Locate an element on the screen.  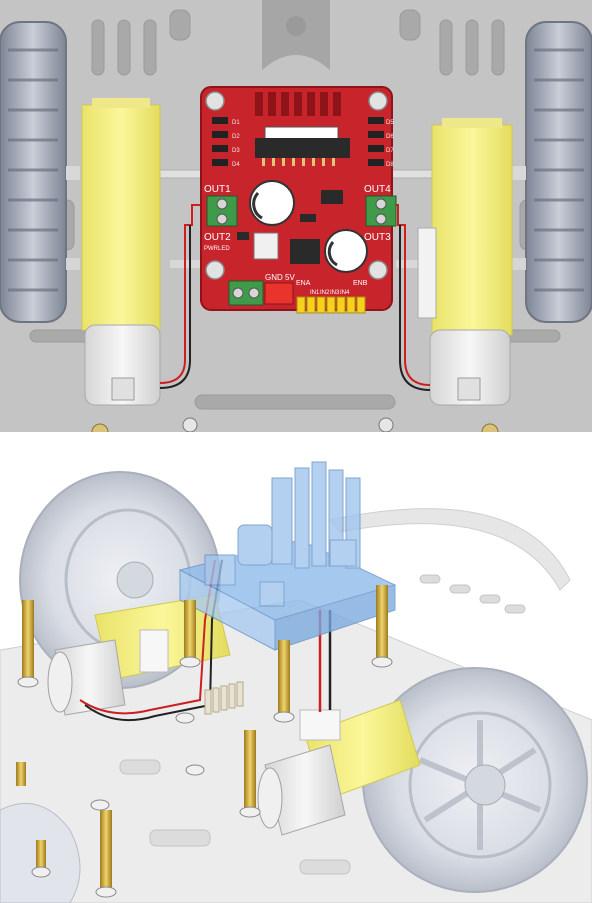
left-output-terminal is located at coordinates (222, 211).